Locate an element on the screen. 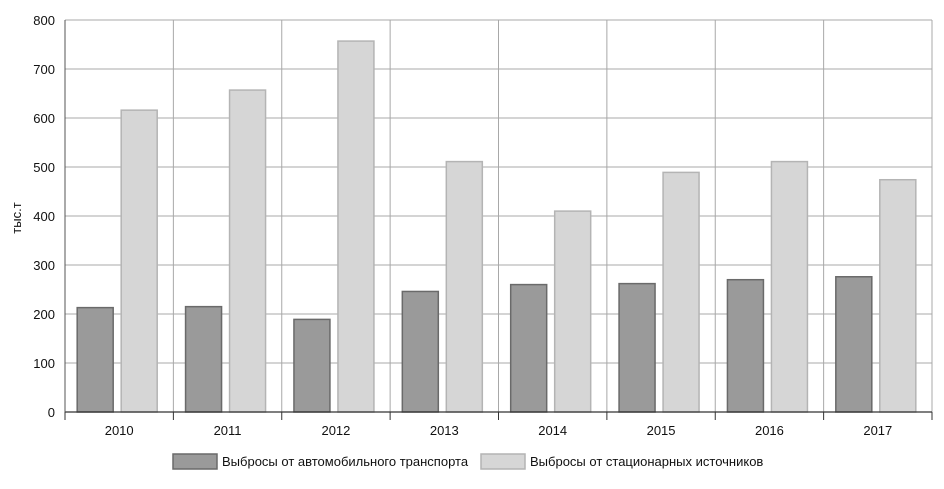  x-tick-label: 2012 is located at coordinates (335, 430).